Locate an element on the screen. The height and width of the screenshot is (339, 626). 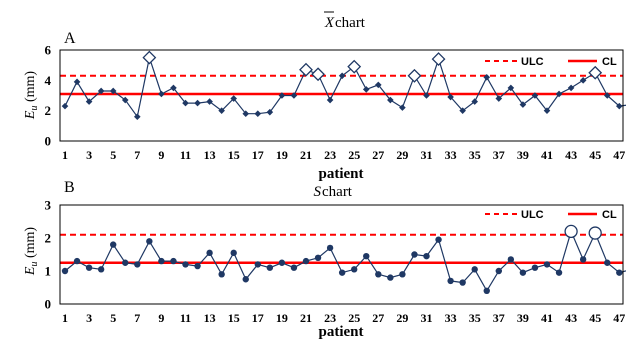
xbar-x-tick-label: 9 is located at coordinates (161, 155).